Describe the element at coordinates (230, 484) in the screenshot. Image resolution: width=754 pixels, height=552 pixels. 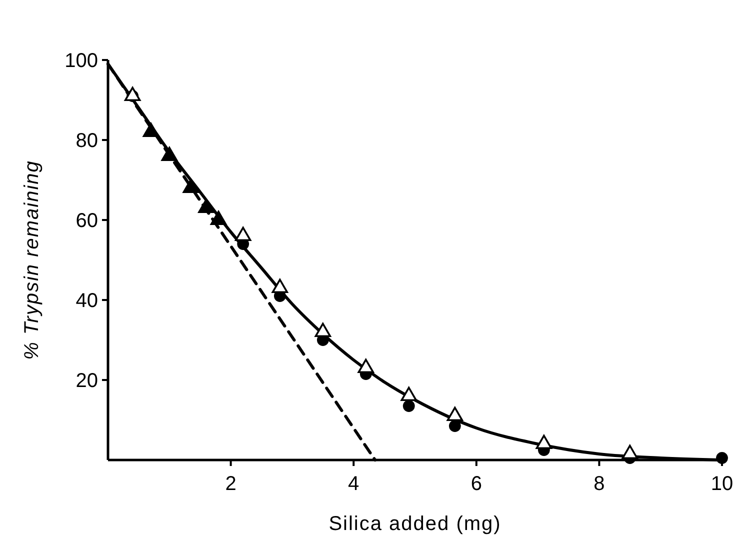
I see `x-tick-label: 2` at that location.